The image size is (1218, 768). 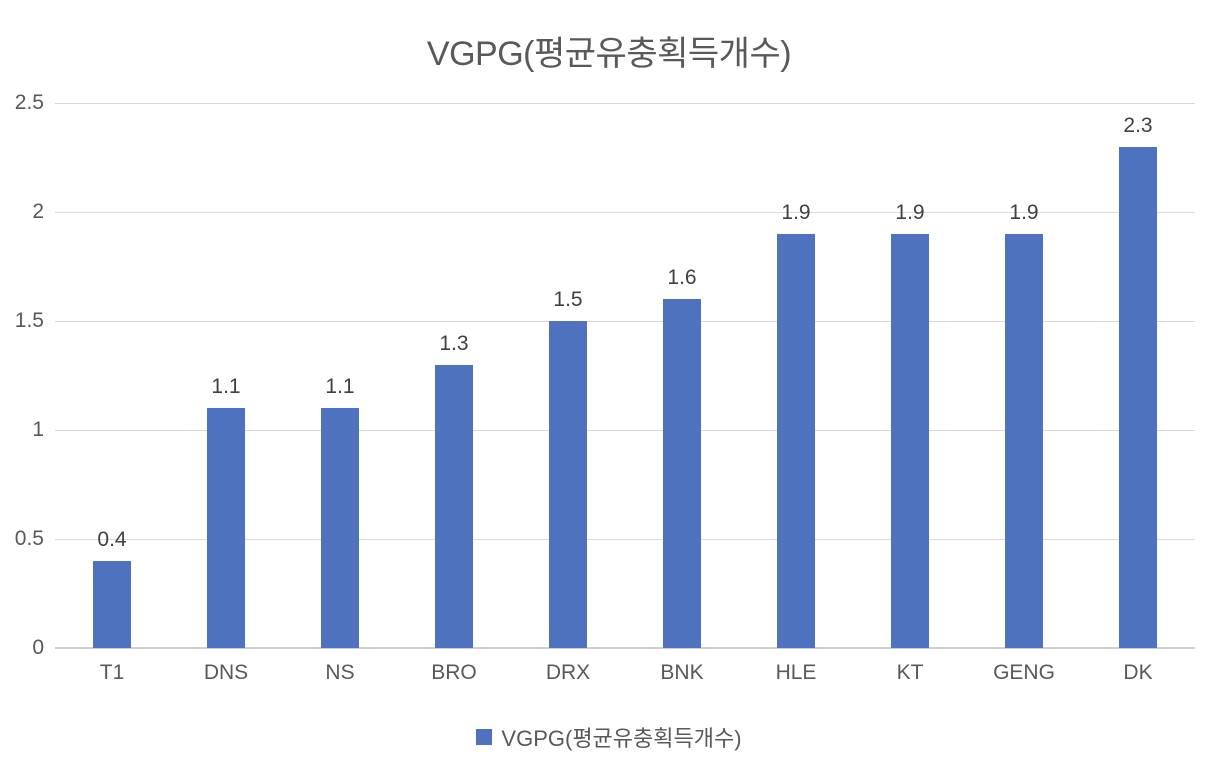 I want to click on bar-value-label-hle: 1.9, so click(x=796, y=212).